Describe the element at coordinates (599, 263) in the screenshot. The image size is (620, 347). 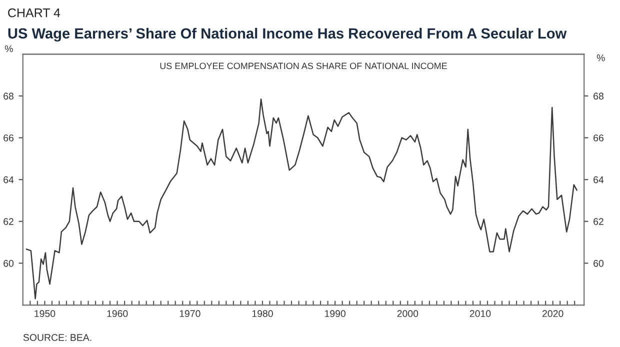
I see `y2-tick-label: 60` at that location.